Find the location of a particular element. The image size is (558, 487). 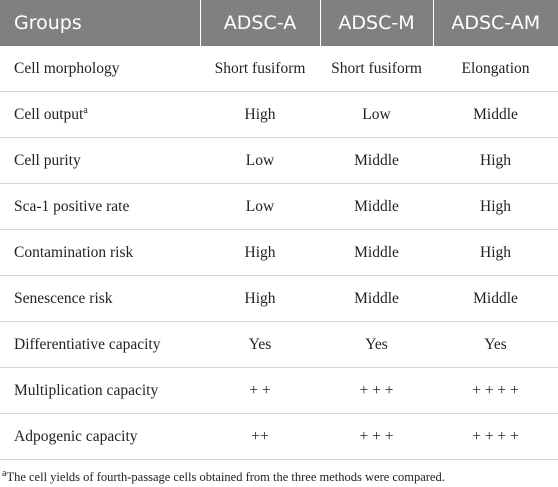

row-label: Multiplication capacity is located at coordinates (100, 390).